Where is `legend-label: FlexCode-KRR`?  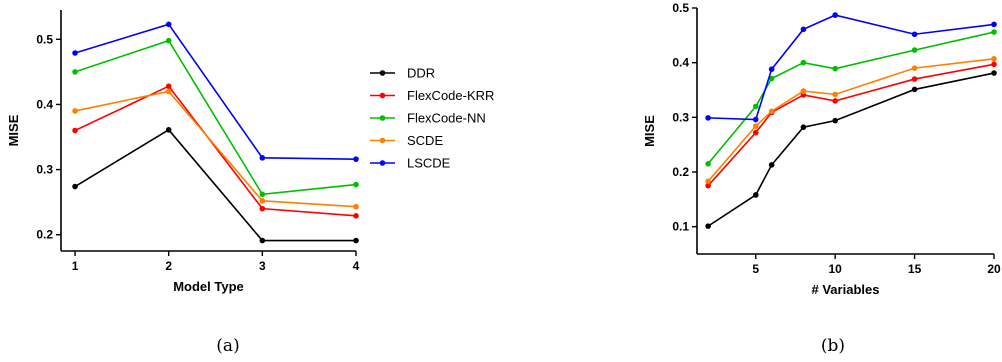 legend-label: FlexCode-KRR is located at coordinates (450, 95).